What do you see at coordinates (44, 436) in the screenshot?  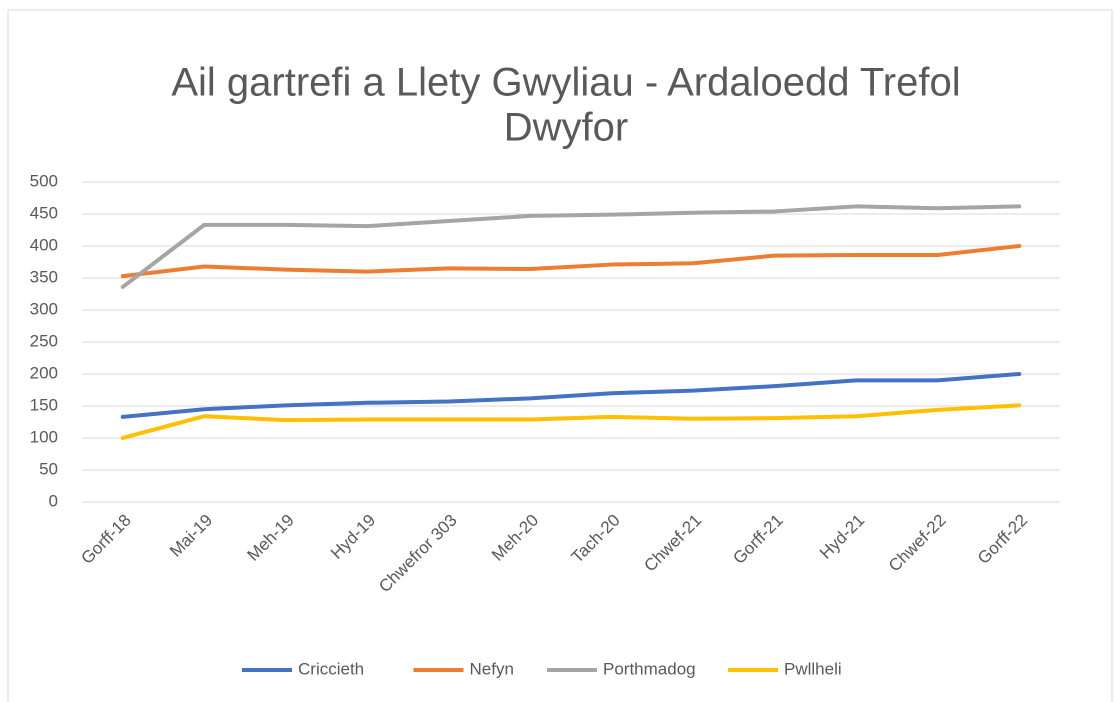 I see `y-tick-label: 100` at bounding box center [44, 436].